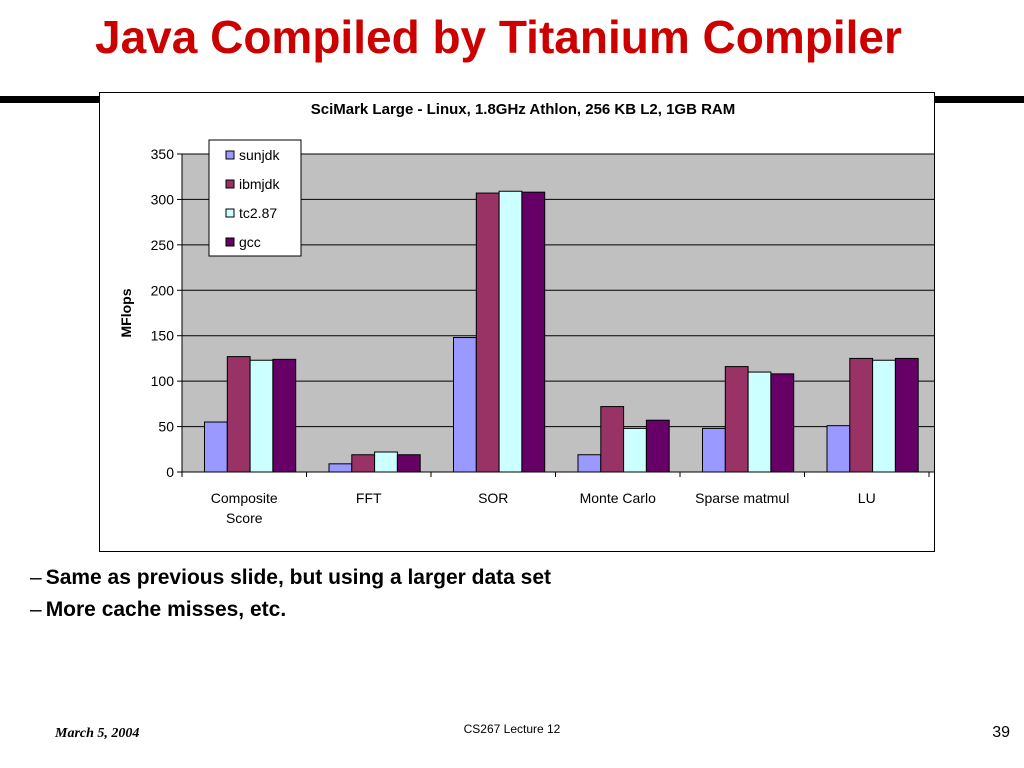 The height and width of the screenshot is (768, 1024). I want to click on legend-label-sunjdk: sunjdk, so click(259, 155).